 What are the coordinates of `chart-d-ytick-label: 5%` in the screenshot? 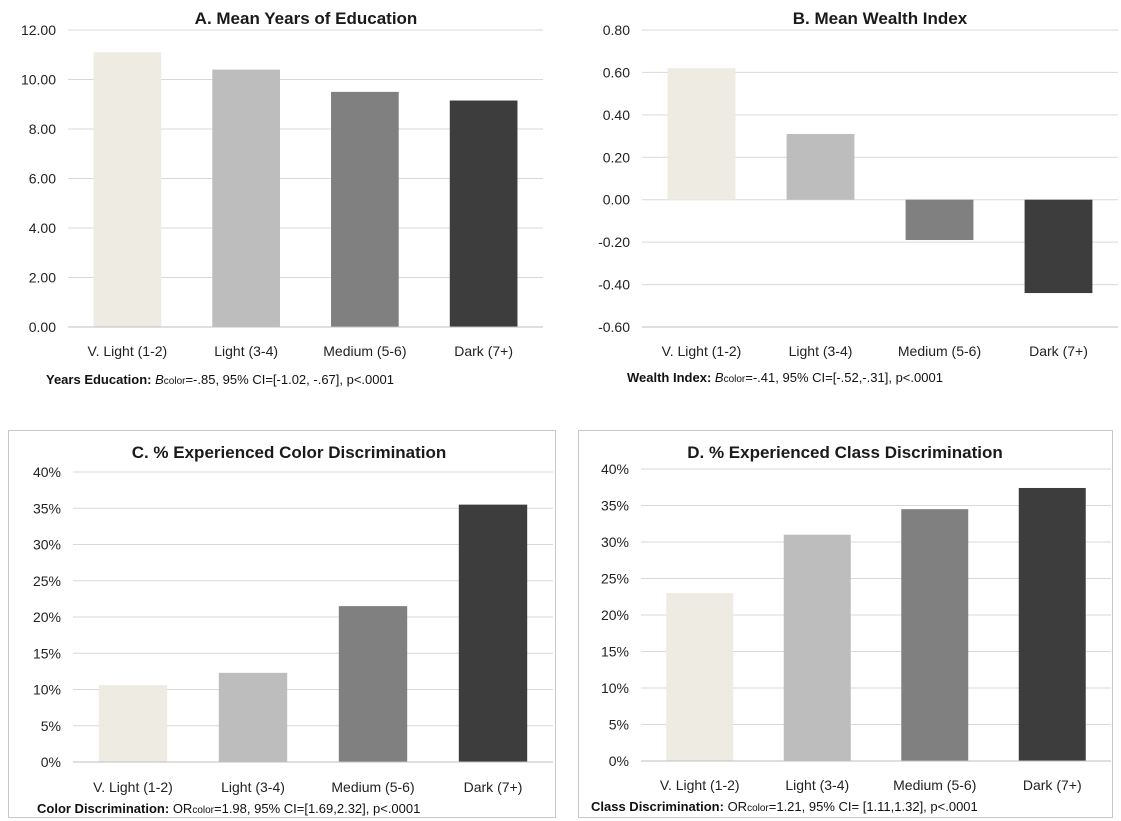 It's located at (619, 725).